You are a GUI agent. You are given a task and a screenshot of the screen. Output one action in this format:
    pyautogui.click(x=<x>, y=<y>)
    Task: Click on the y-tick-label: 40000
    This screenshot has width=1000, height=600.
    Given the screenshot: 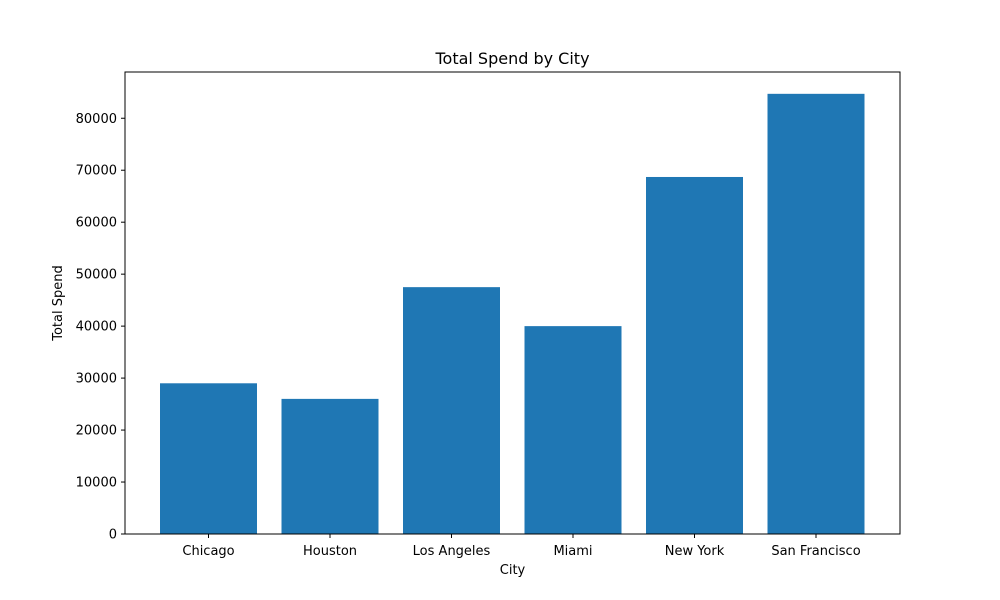 What is the action you would take?
    pyautogui.click(x=96, y=327)
    